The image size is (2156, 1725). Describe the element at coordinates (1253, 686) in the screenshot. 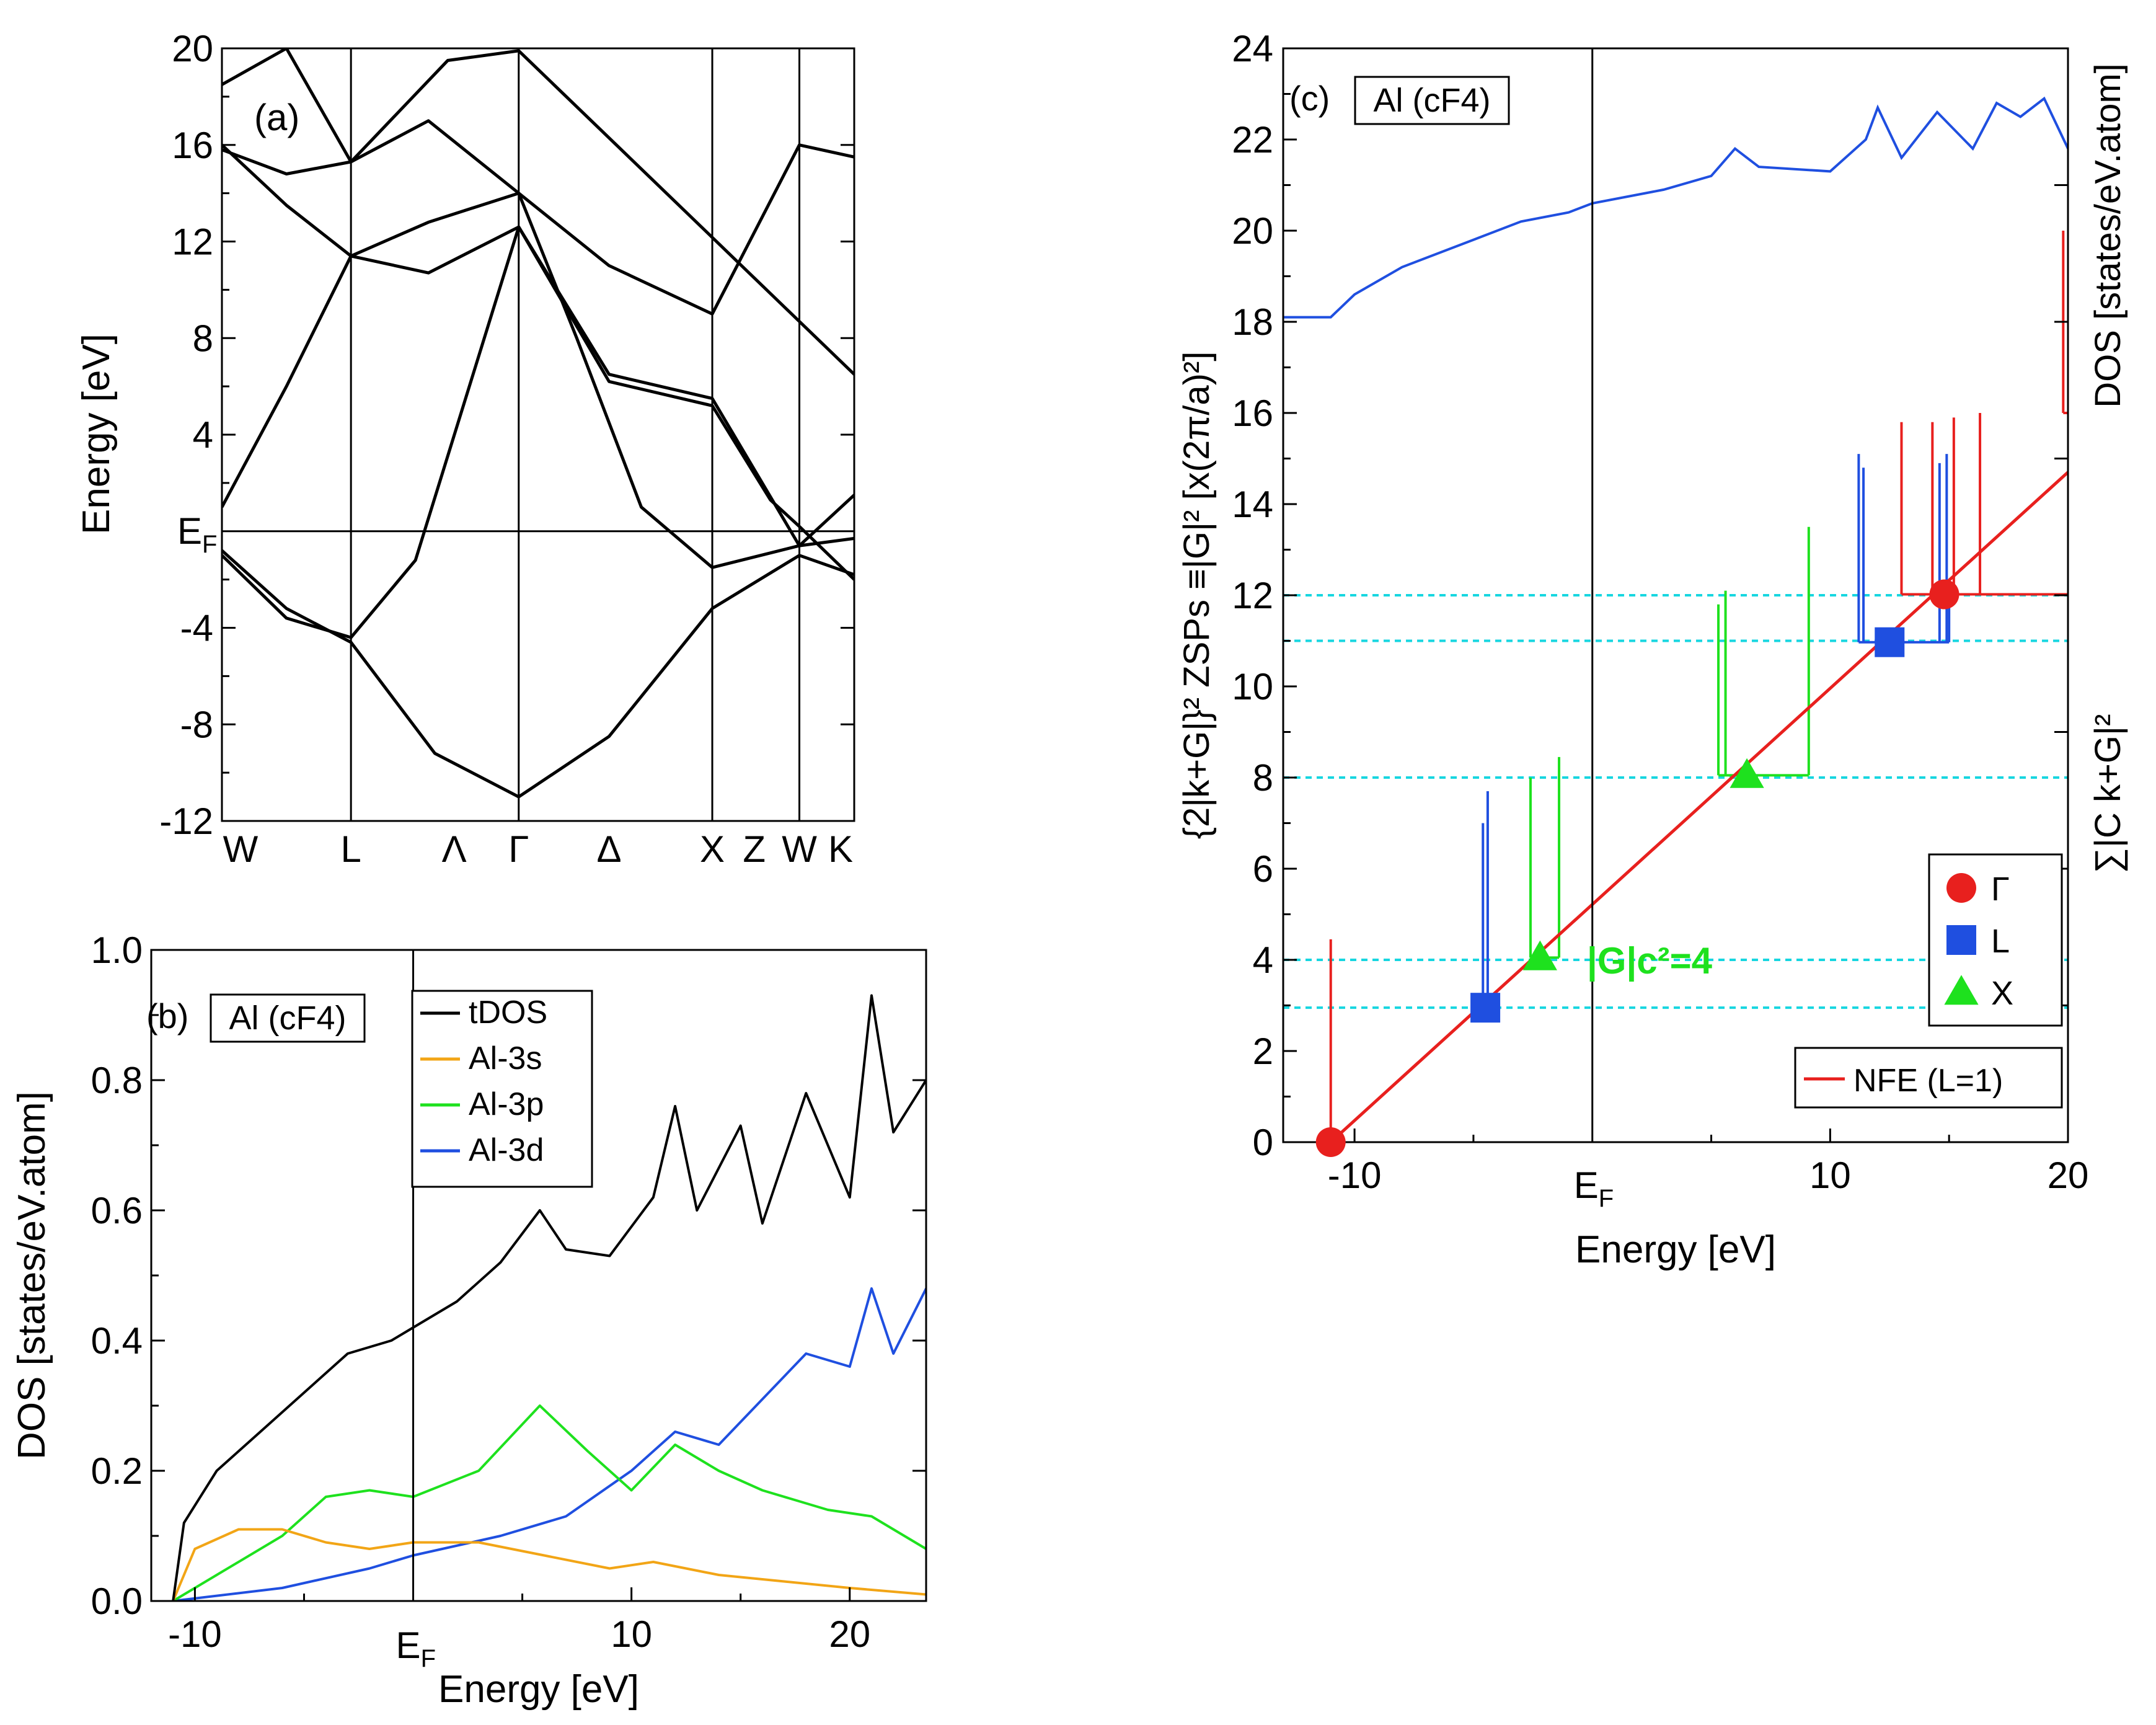

I see `y-tick-label: 10` at that location.